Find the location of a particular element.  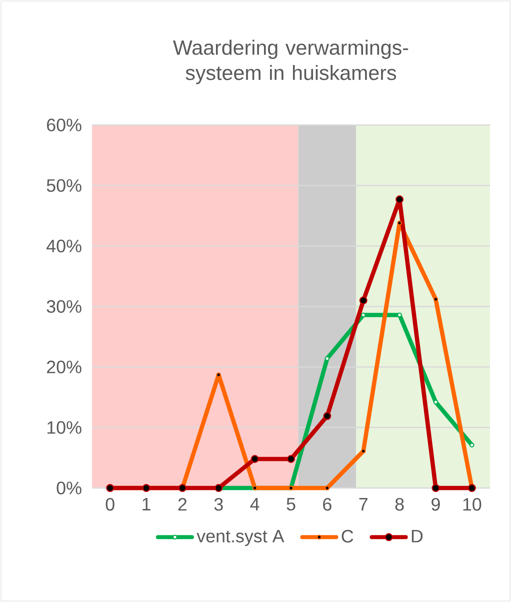

y-tick-label: 50% is located at coordinates (64, 185).